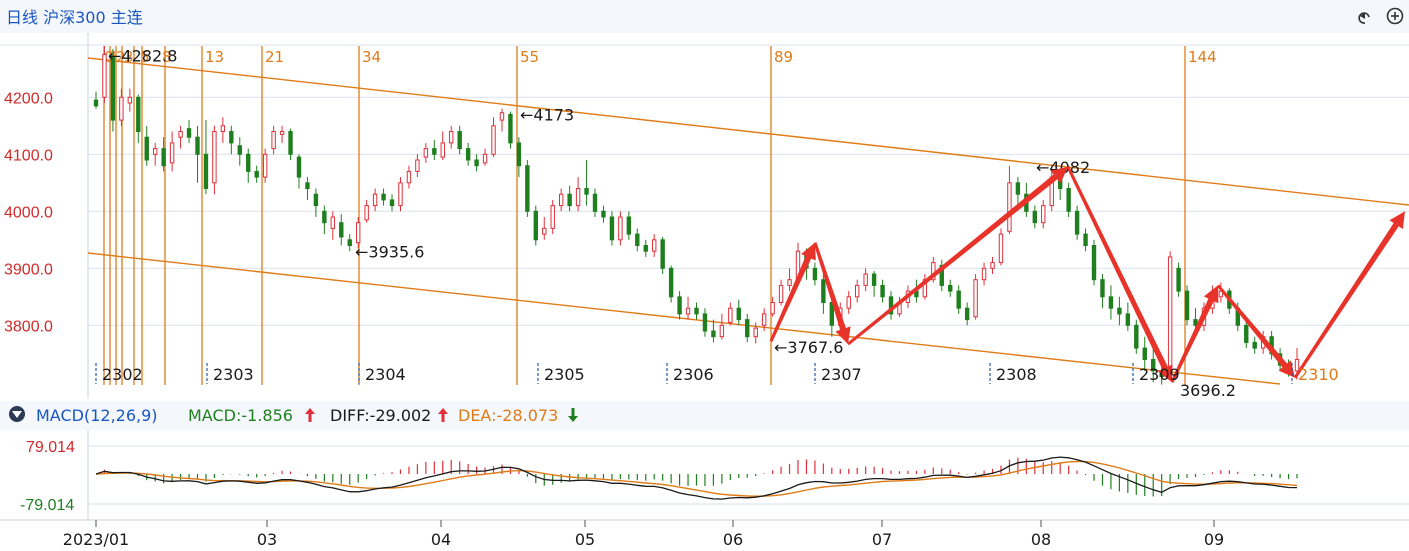 The width and height of the screenshot is (1409, 551). I want to click on dea-down-arrow-icon, so click(573, 415).